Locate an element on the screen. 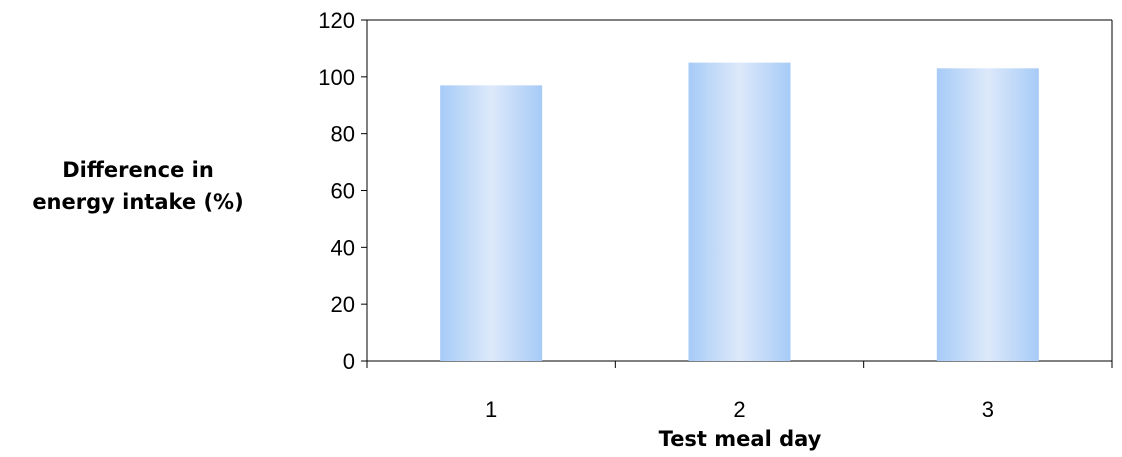  y-tick-label: 100 is located at coordinates (336, 77).